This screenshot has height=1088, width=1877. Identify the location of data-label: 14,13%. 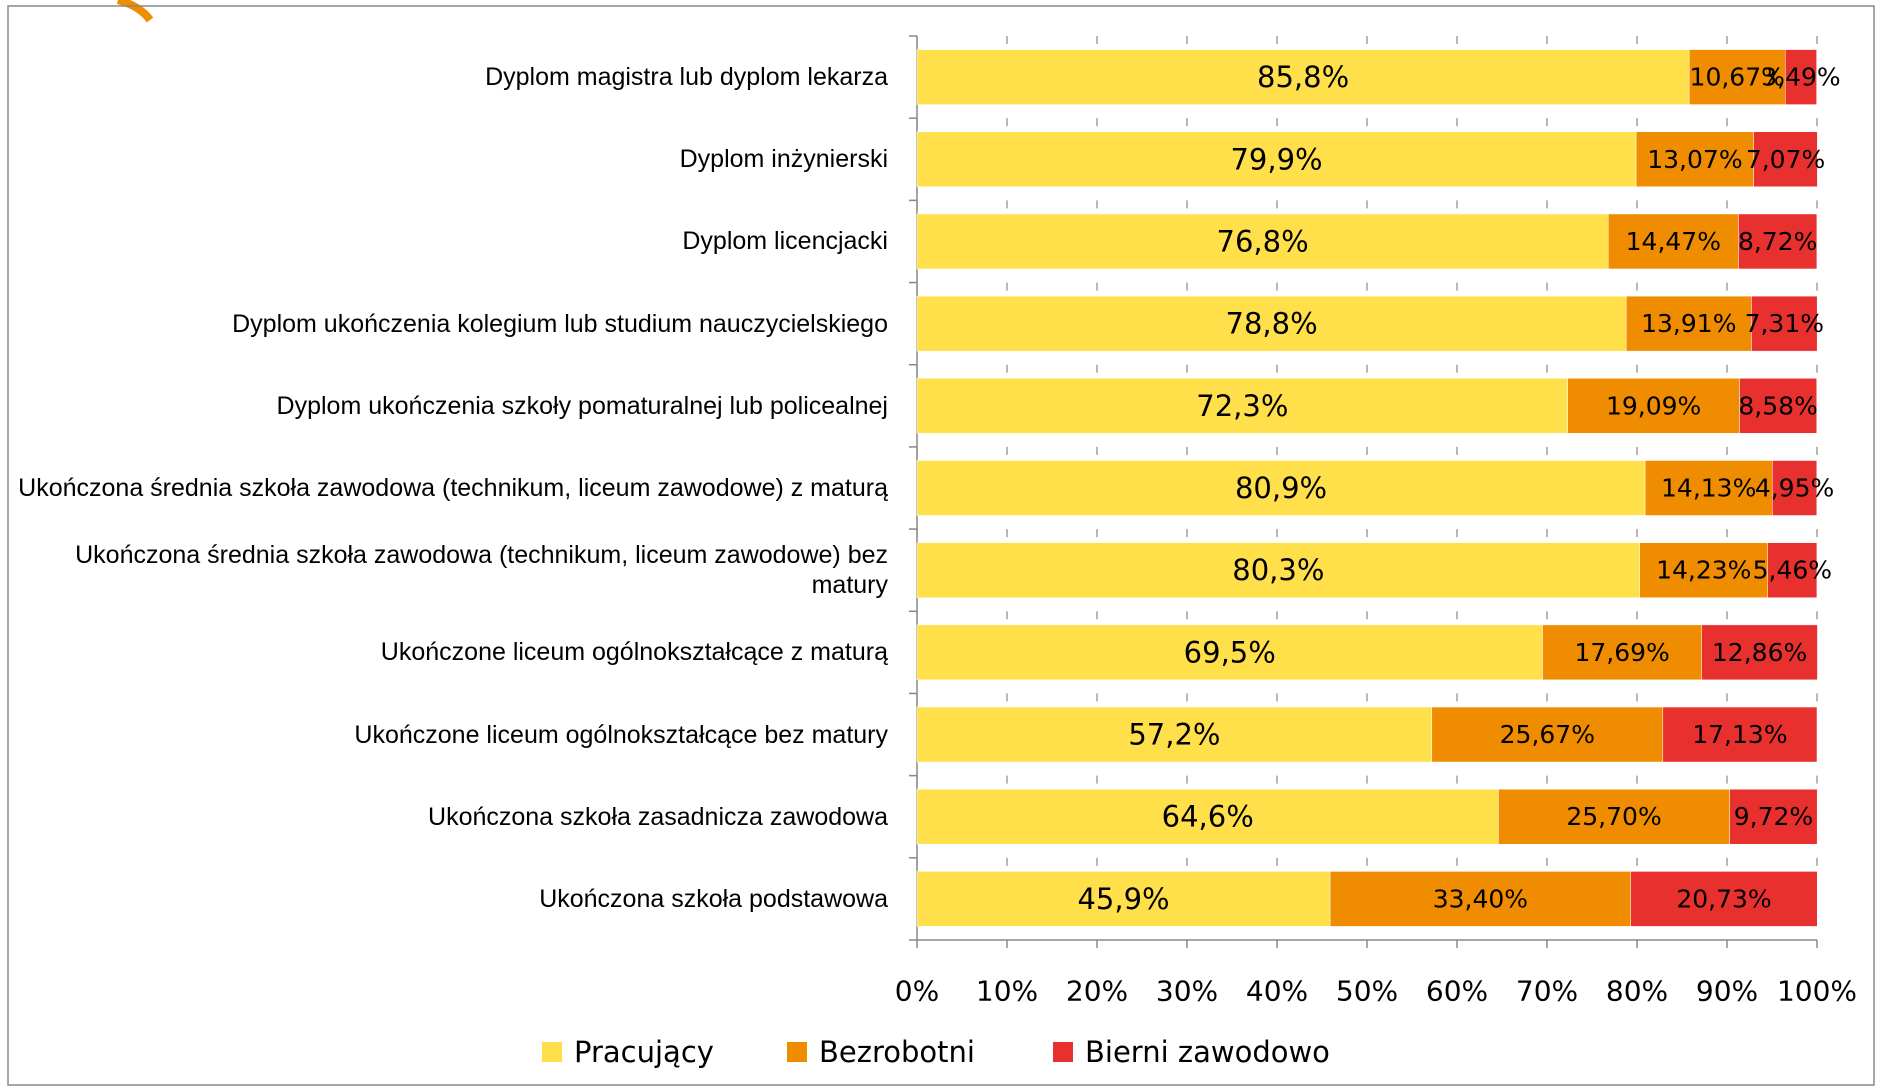
(1708, 488).